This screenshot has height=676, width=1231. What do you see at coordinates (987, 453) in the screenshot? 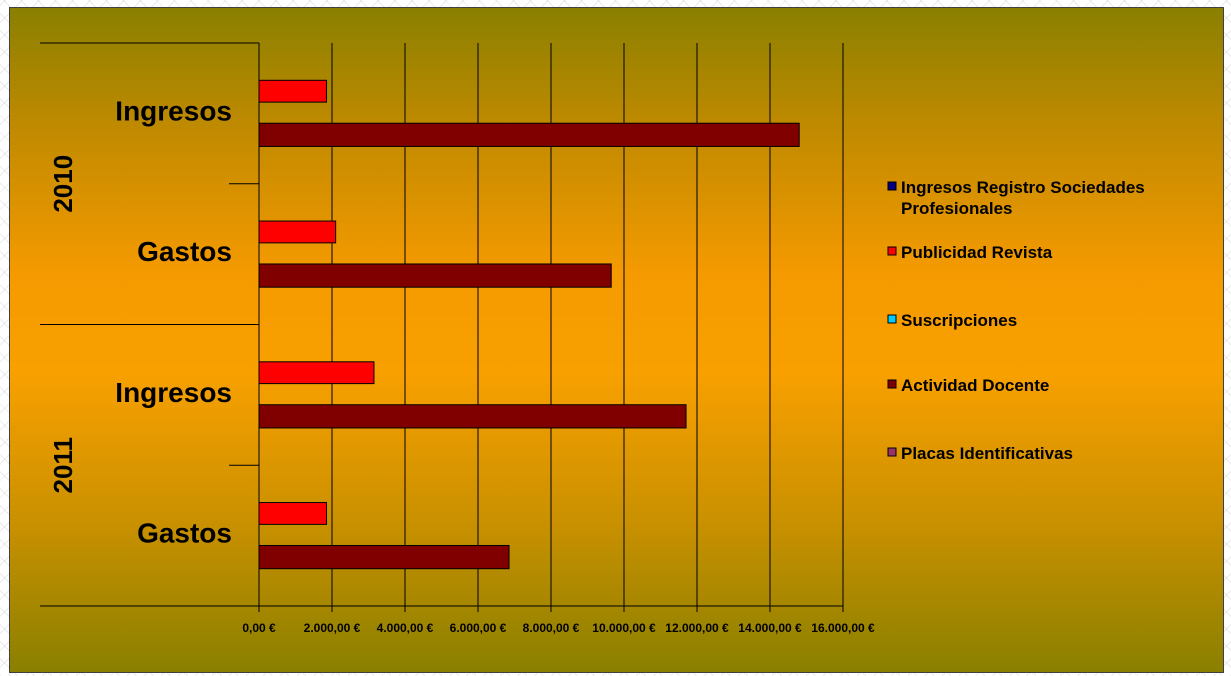
I see `legend-label: Placas Identificativas` at bounding box center [987, 453].